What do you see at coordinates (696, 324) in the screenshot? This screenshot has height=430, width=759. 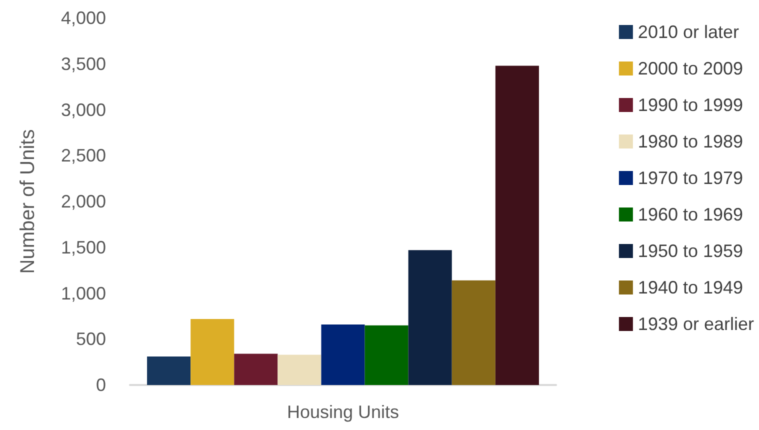 I see `legend-label: 1939 or earlier` at bounding box center [696, 324].